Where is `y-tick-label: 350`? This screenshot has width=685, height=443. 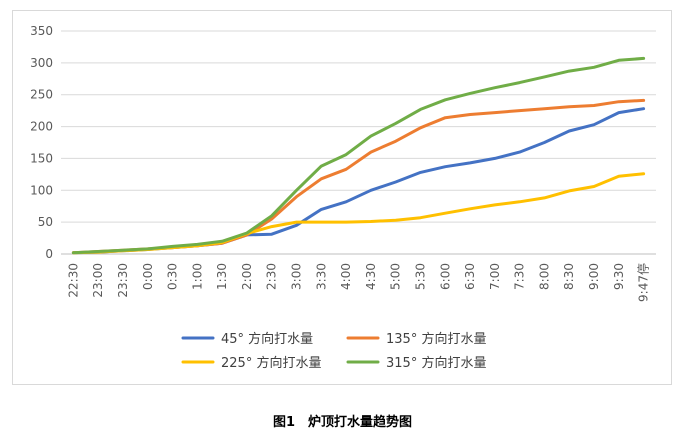 y-tick-label: 350 is located at coordinates (41, 31).